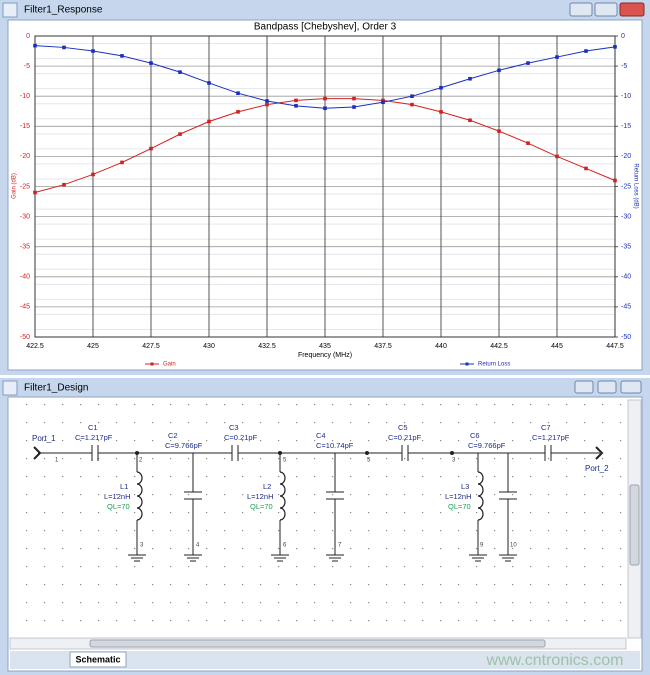 The image size is (650, 675). What do you see at coordinates (280, 453) in the screenshot?
I see `junction` at bounding box center [280, 453].